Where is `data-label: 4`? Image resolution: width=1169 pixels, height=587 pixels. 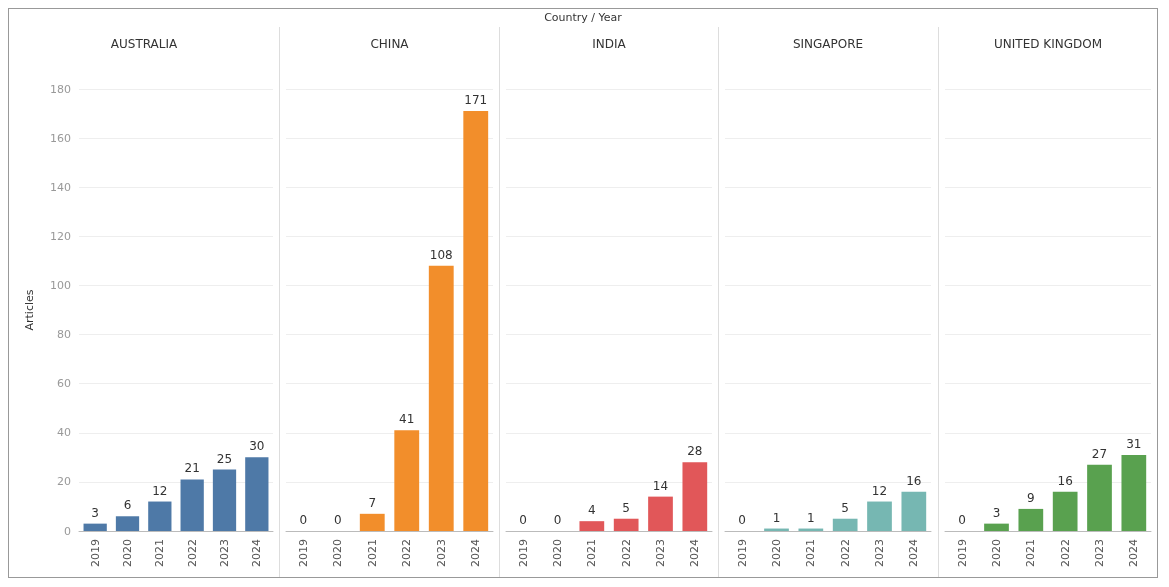
data-label: 4 is located at coordinates (592, 510).